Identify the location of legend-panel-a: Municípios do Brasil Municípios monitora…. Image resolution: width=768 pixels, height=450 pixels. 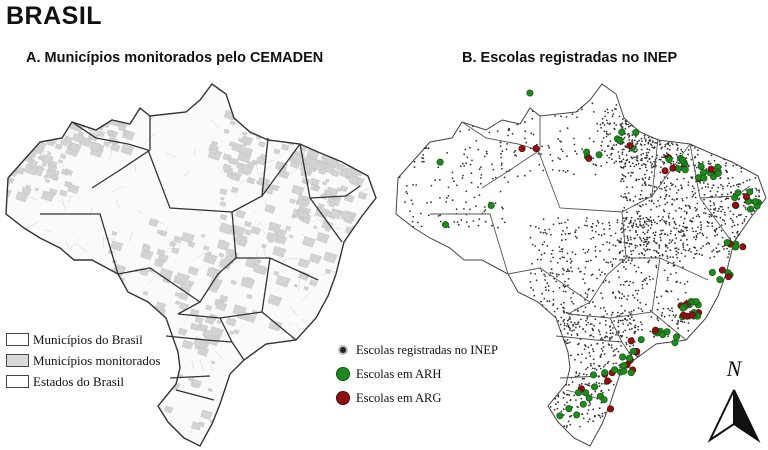
(83, 360).